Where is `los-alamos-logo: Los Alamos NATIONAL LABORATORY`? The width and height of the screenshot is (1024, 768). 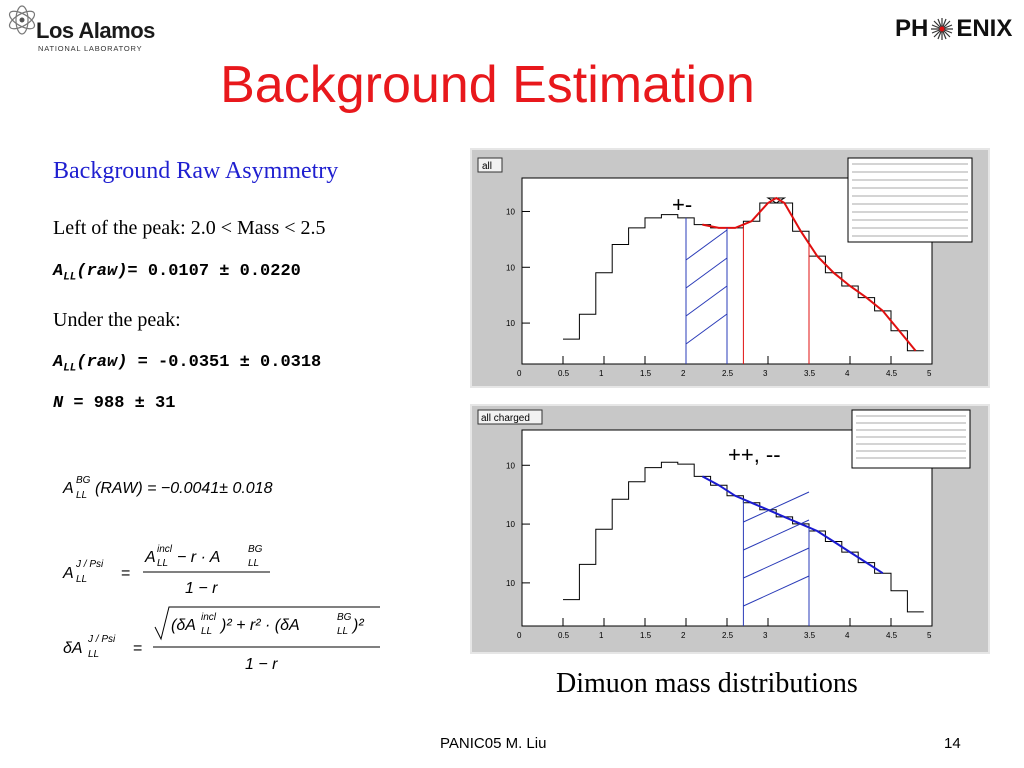
los-alamos-logo: Los Alamos NATIONAL LABORATORY is located at coordinates (81, 28).